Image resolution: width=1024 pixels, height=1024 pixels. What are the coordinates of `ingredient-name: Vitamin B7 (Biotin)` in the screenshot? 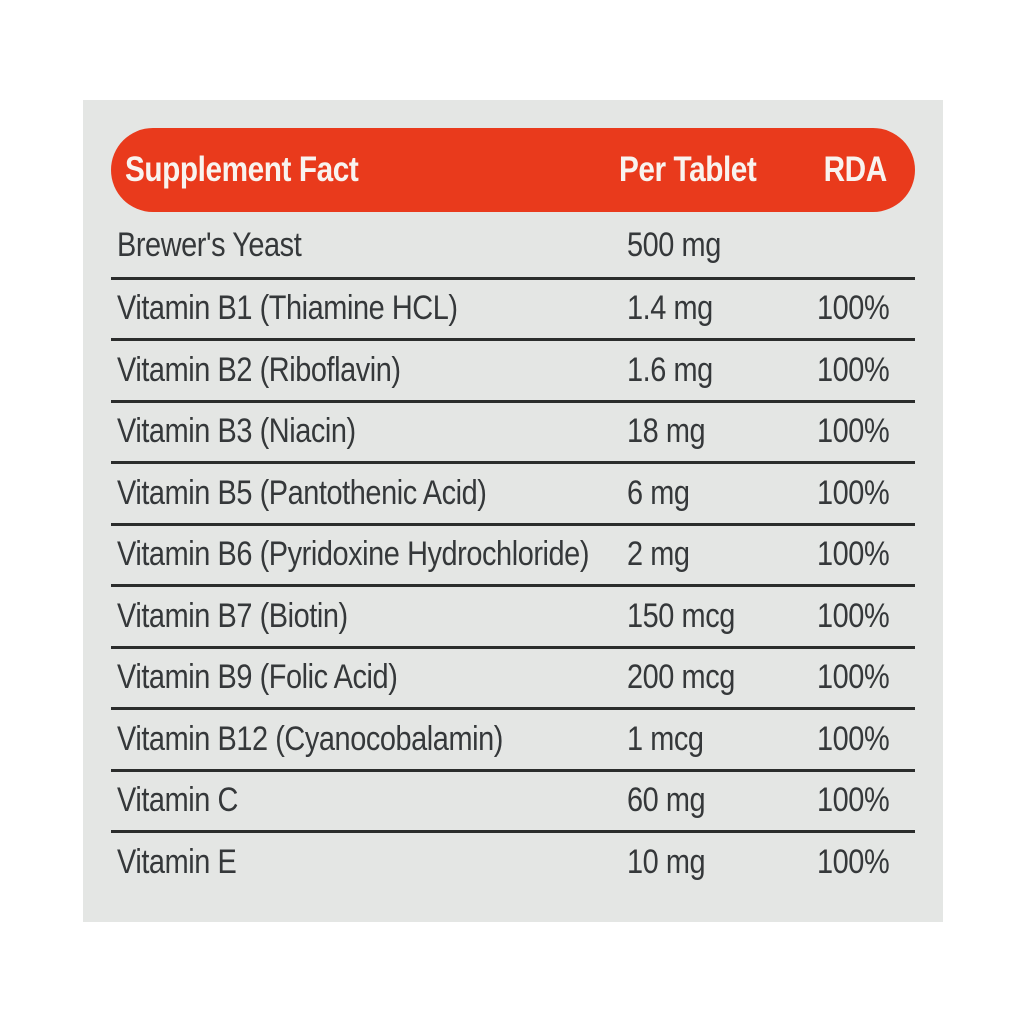 It's located at (232, 615).